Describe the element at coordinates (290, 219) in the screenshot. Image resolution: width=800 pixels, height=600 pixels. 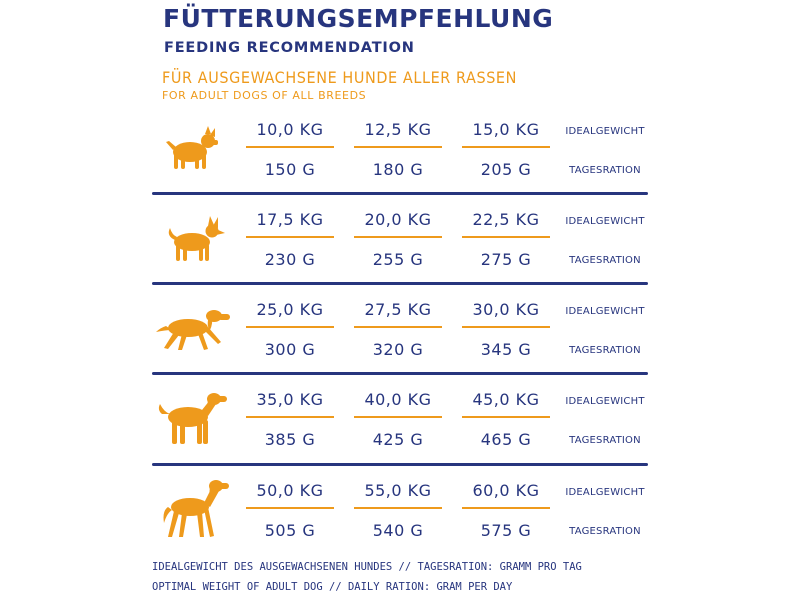
I see `ideal-weight-value: 17,5 KG` at that location.